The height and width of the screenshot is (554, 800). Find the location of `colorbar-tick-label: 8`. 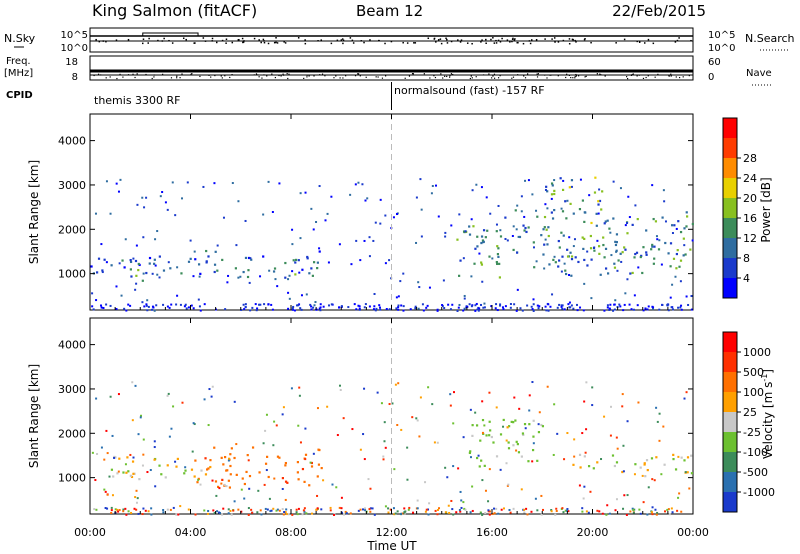

colorbar-tick-label: 8 is located at coordinates (746, 258).